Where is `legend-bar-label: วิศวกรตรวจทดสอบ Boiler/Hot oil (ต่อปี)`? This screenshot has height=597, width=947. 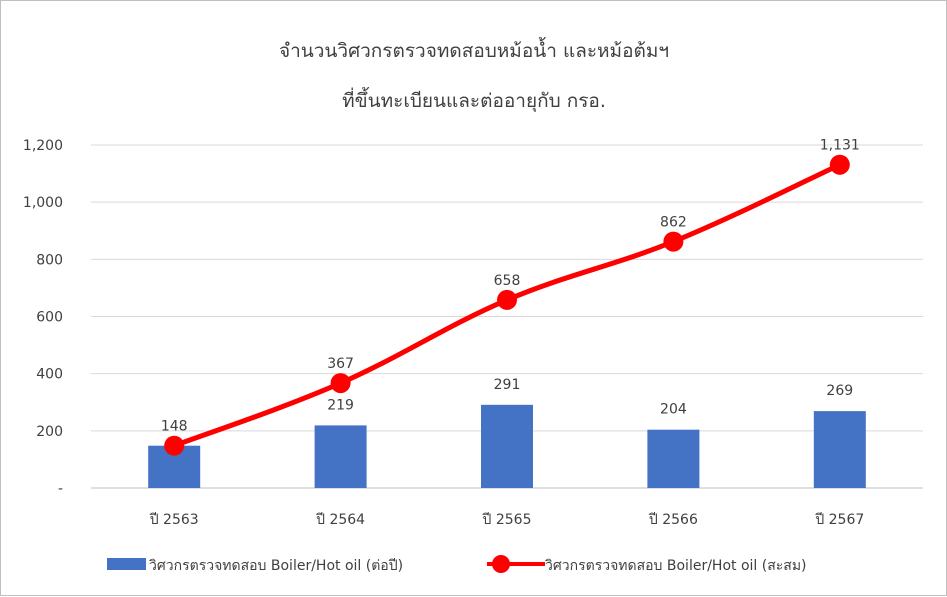 legend-bar-label: วิศวกรตรวจทดสอบ Boiler/Hot oil (ต่อปี) is located at coordinates (276, 566).